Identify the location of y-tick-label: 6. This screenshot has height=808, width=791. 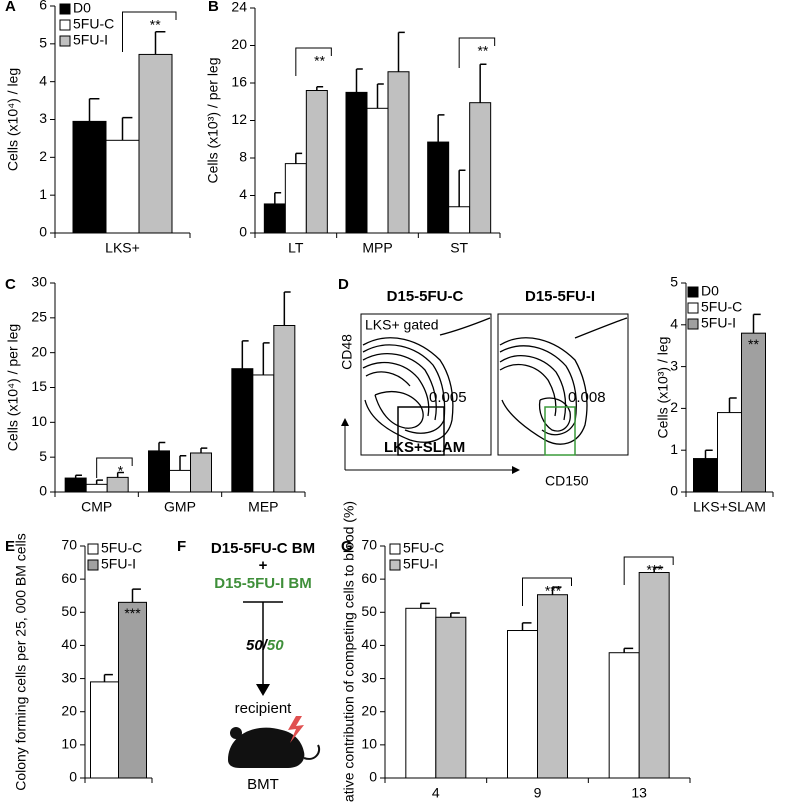
(43, 6).